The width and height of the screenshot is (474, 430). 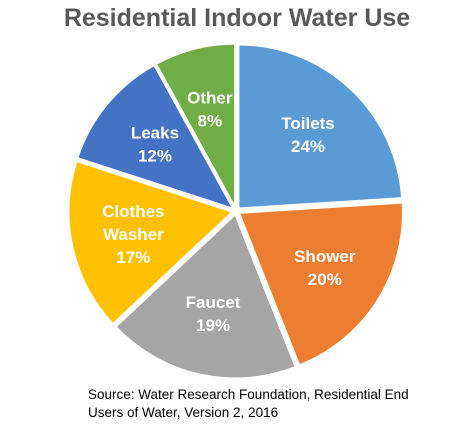 I want to click on slice-percent: 12%, so click(x=155, y=155).